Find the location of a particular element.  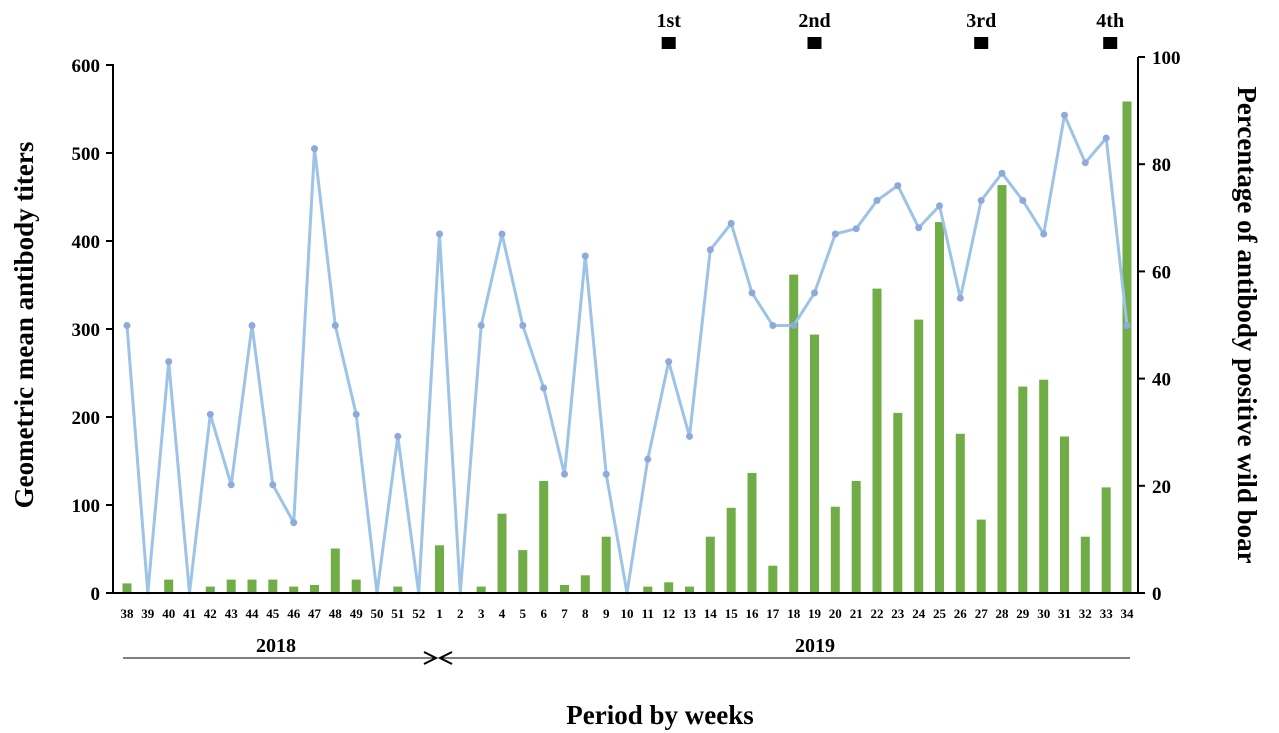

x-tick-label: 11 is located at coordinates (648, 613).